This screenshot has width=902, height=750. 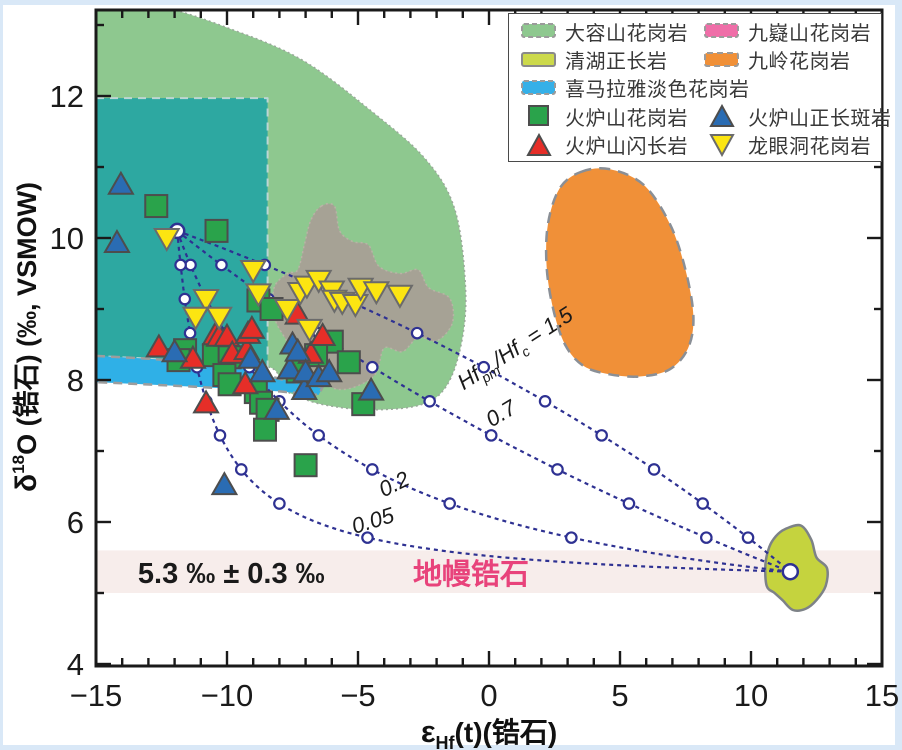 I want to click on legend-label: 火炉山正长斑岩, so click(x=820, y=118).